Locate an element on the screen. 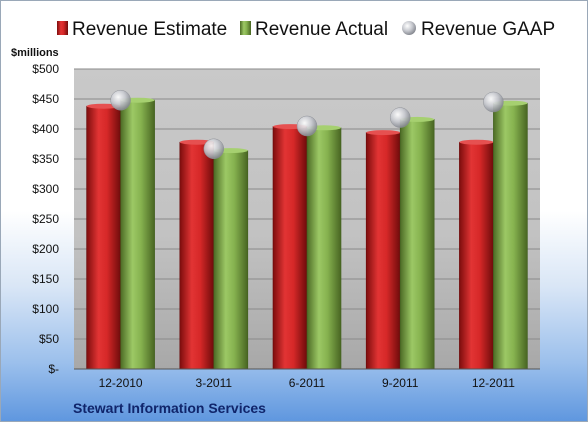 The height and width of the screenshot is (422, 588). legend-label-estimate: Revenue Estimate is located at coordinates (149, 29).